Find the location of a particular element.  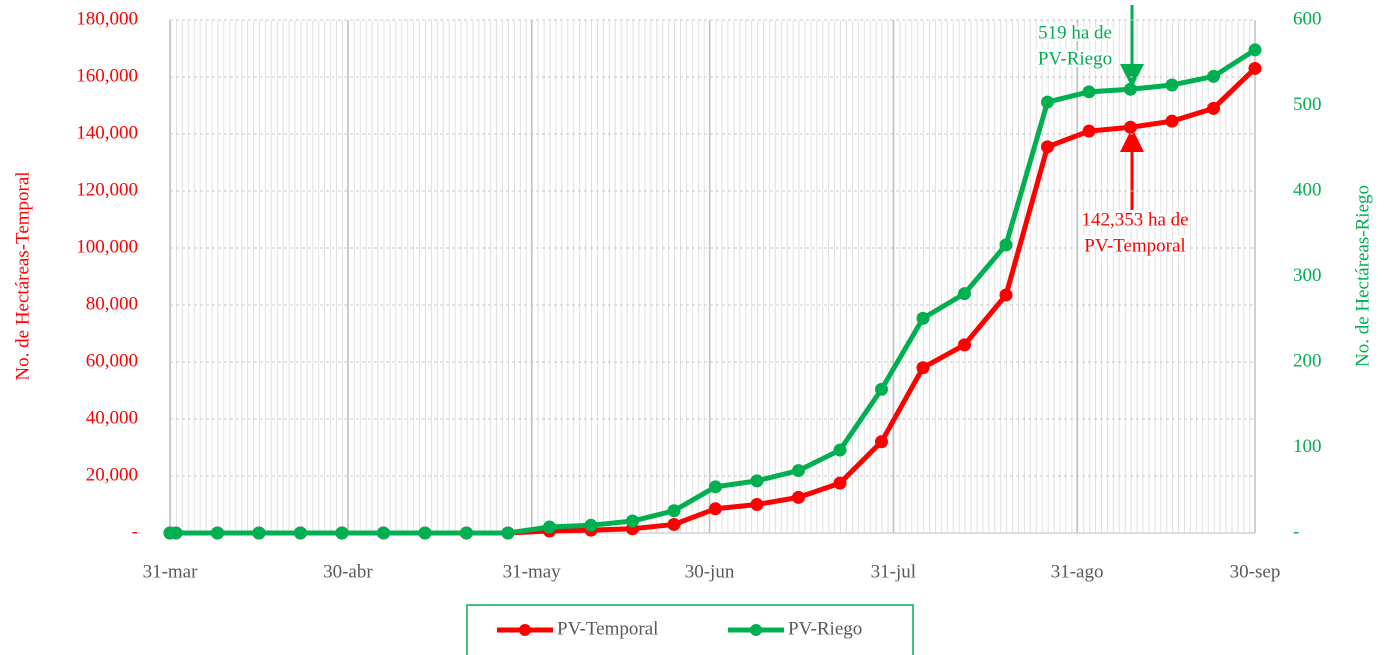

annotation: 142,353 ha de is located at coordinates (1134, 219).